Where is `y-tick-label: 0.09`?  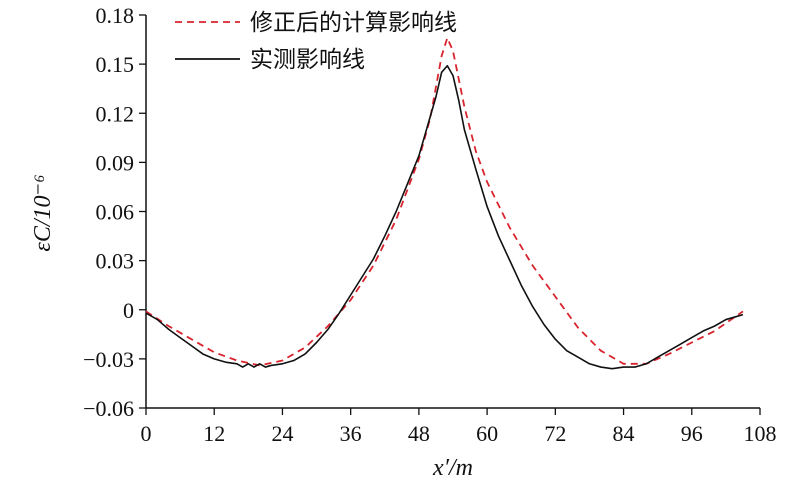 y-tick-label: 0.09 is located at coordinates (115, 162).